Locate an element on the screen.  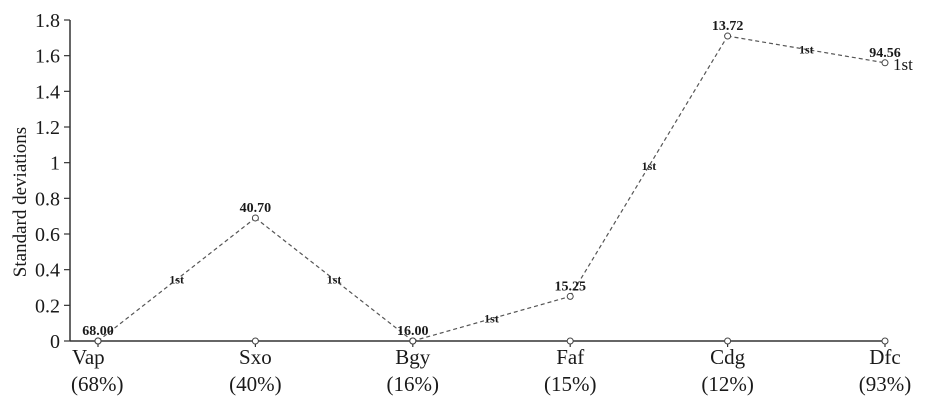
y-tick-label: 0.4 is located at coordinates (47, 271).